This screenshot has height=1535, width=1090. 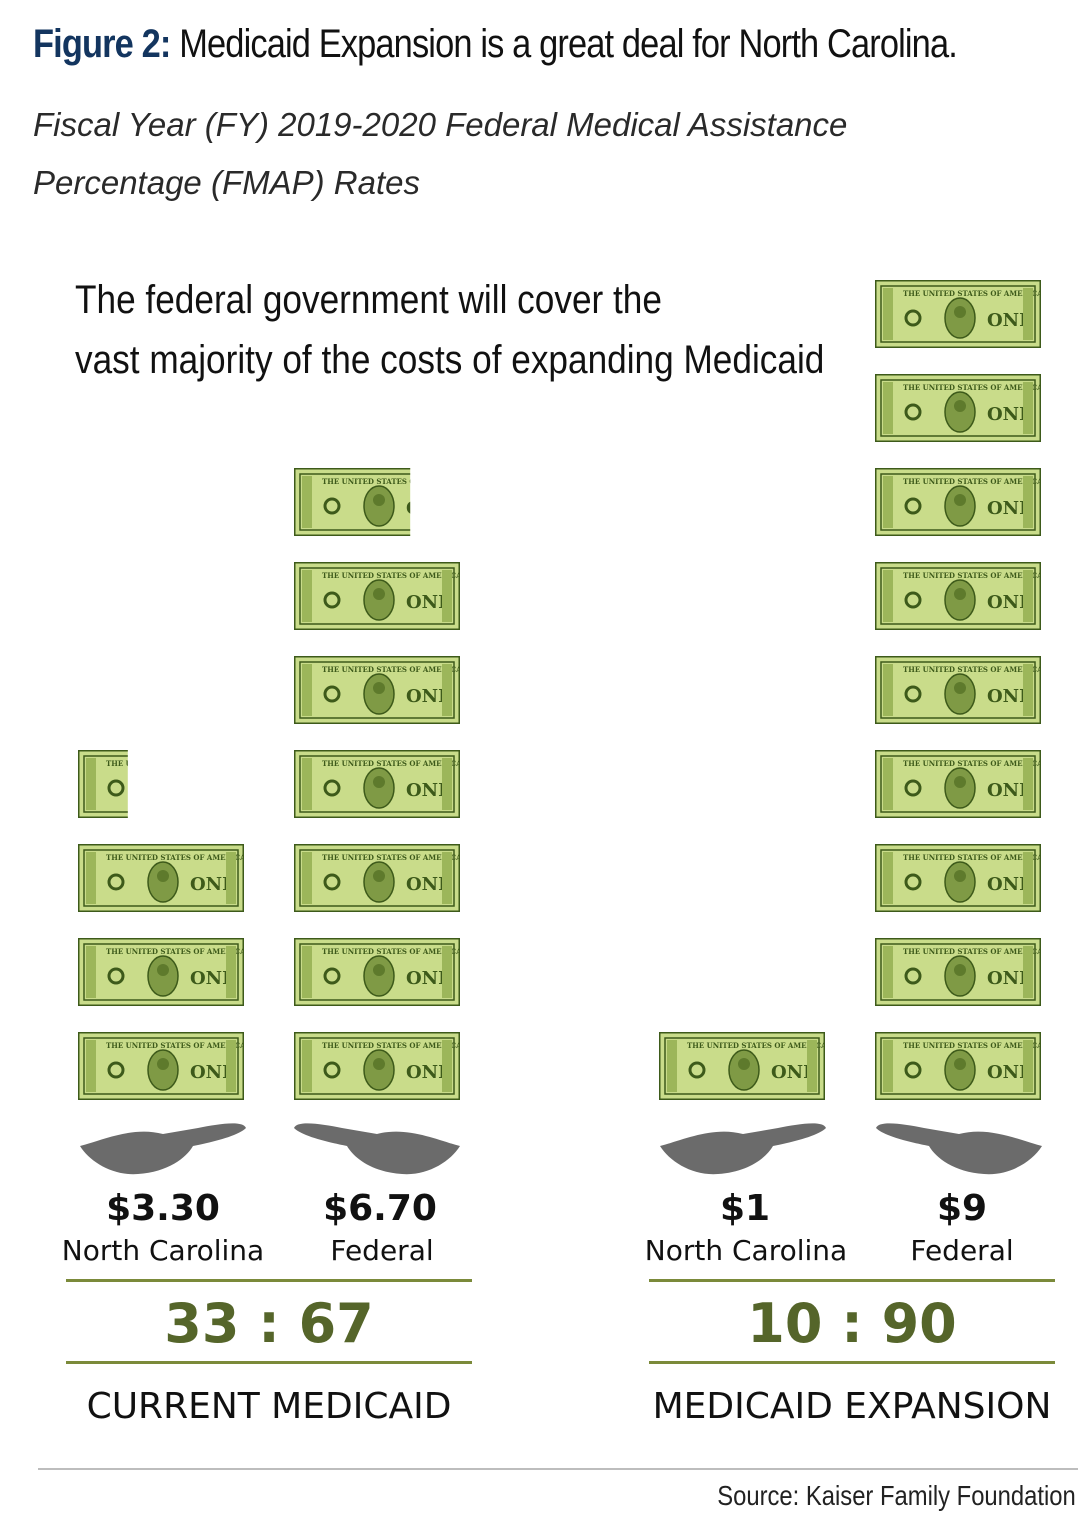 What do you see at coordinates (163, 1208) in the screenshot?
I see `amount-label: $3.30` at bounding box center [163, 1208].